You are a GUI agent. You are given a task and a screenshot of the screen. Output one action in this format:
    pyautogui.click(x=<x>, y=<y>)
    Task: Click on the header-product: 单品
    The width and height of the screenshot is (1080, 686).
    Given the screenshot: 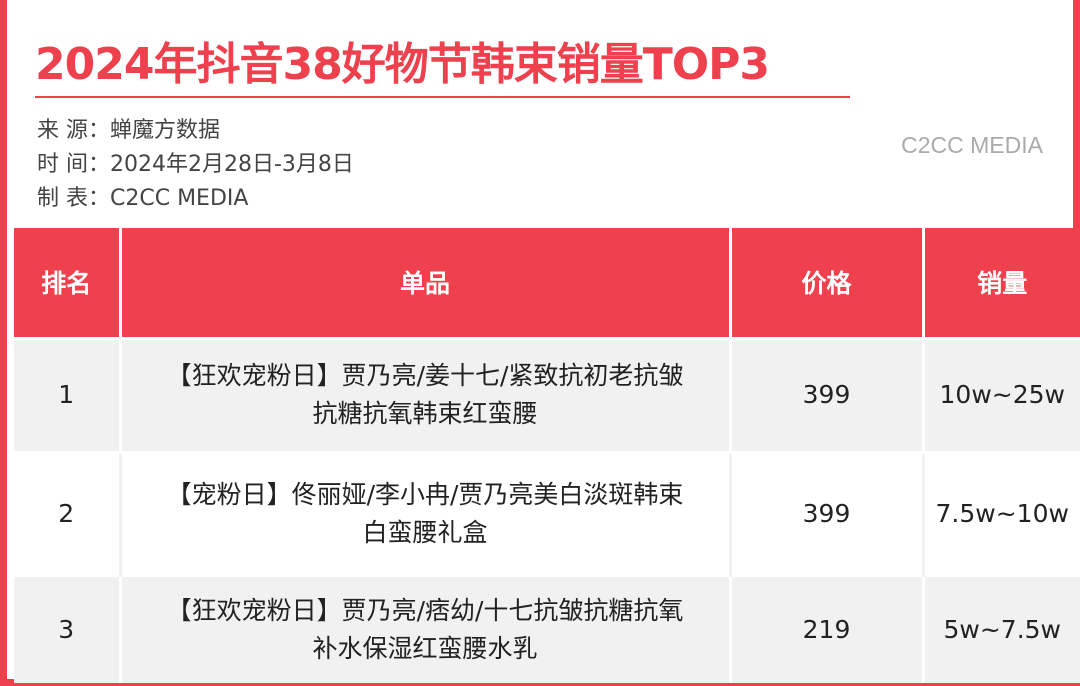 What is the action you would take?
    pyautogui.click(x=426, y=283)
    